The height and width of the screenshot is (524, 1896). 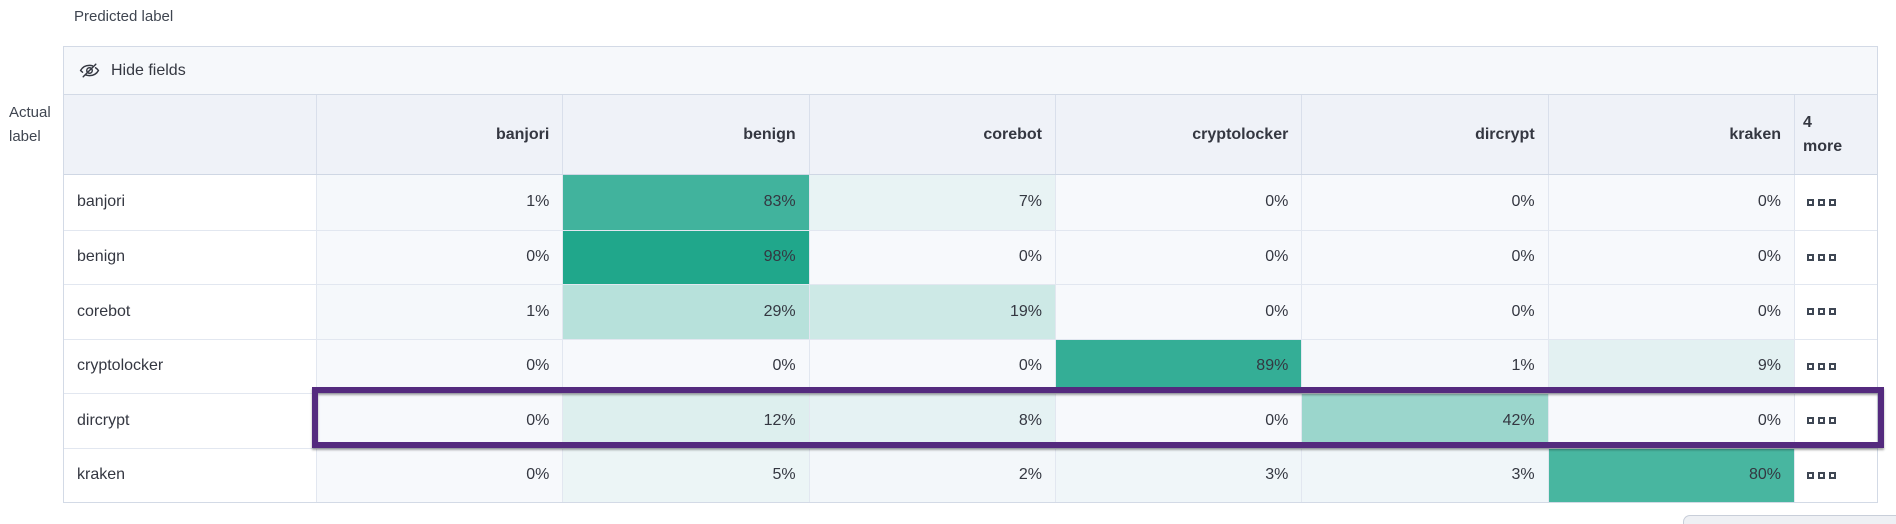 What do you see at coordinates (1424, 134) in the screenshot?
I see `column-header-dircrypt: dircrypt` at bounding box center [1424, 134].